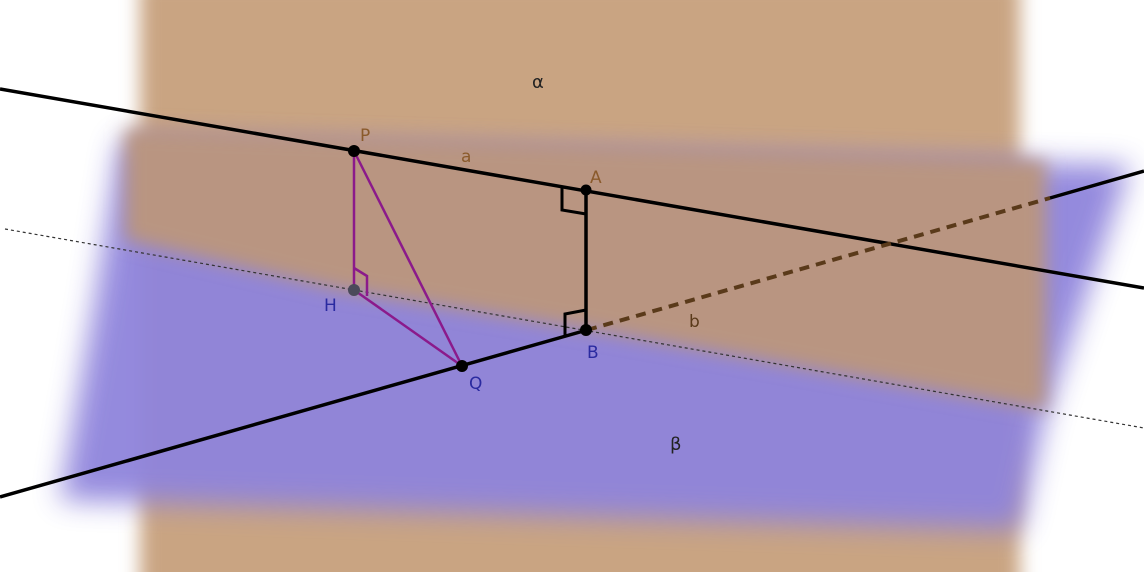 The height and width of the screenshot is (572, 1144). What do you see at coordinates (676, 444) in the screenshot?
I see `plane-beta-label: β` at bounding box center [676, 444].